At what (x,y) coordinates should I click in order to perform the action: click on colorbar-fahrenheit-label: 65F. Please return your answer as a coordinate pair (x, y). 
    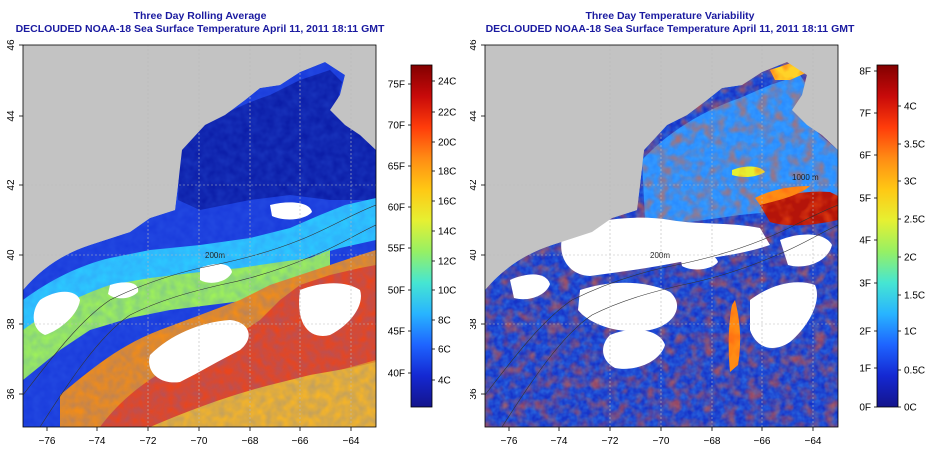
    Looking at the image, I should click on (396, 167).